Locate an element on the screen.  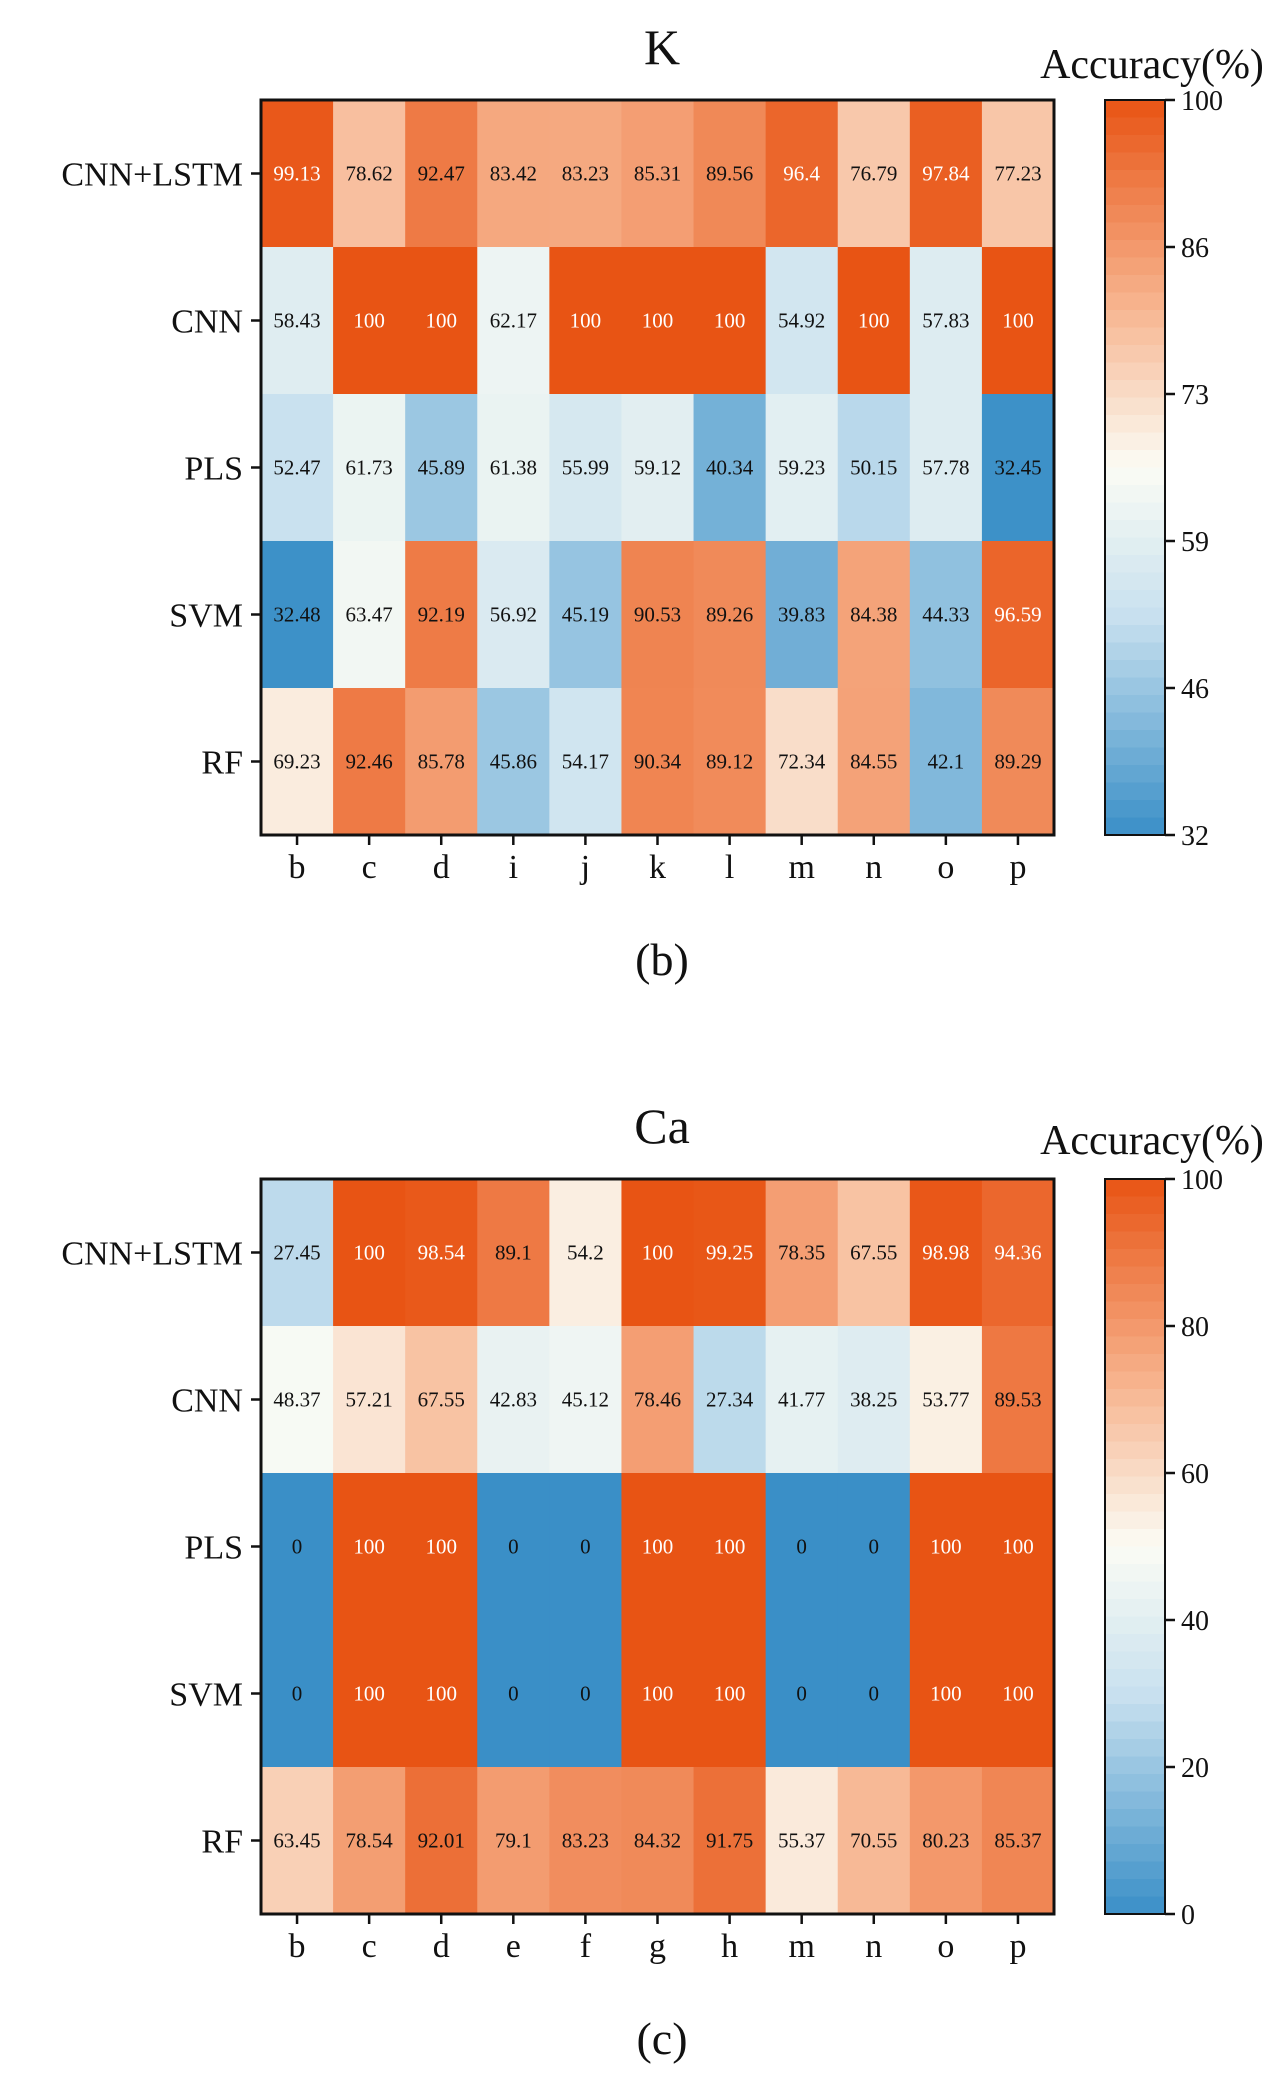
cell-value-label: 45.12 is located at coordinates (585, 1400).